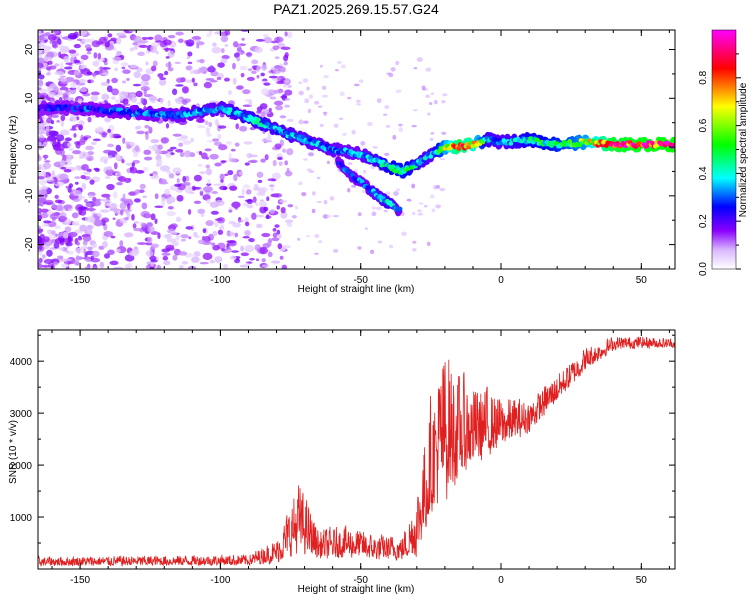 This screenshot has height=605, width=750. I want to click on snr-x-label: Height of straight line (km), so click(356, 589).